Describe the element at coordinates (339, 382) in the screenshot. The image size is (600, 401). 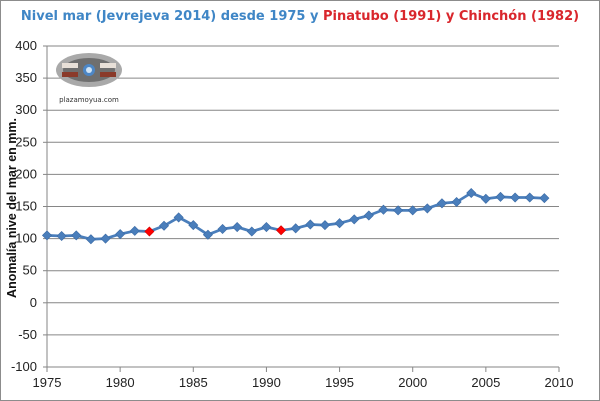
I see `x-tick-label: 1995` at that location.